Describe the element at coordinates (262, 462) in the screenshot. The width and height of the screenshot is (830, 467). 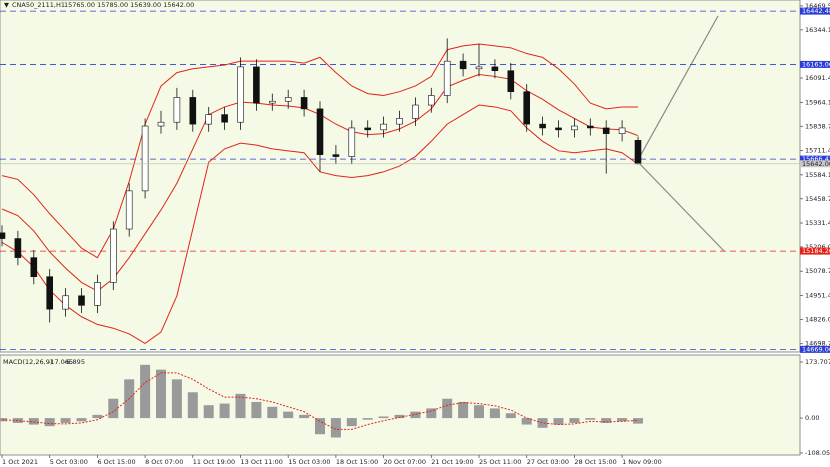
I see `x-tick-label: 13 Oct 11:00` at that location.